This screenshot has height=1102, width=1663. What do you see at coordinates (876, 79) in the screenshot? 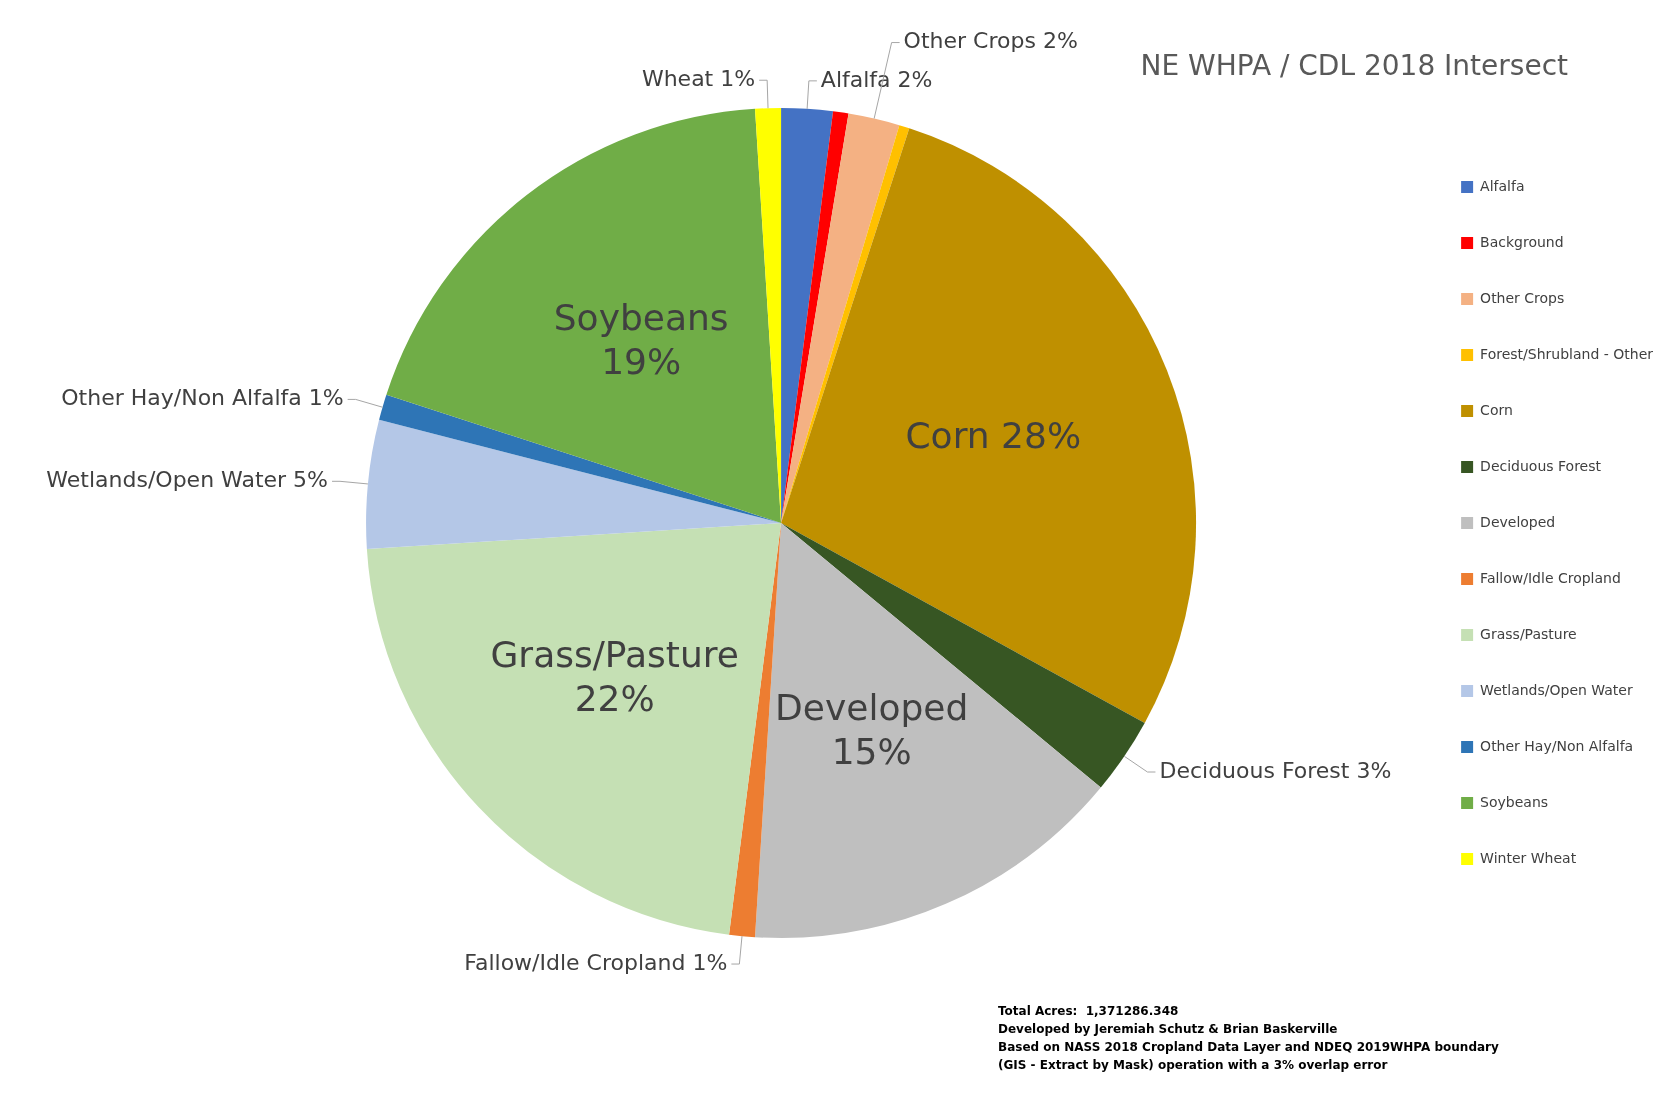
I see `data-label: Alfalfa 2%` at bounding box center [876, 79].